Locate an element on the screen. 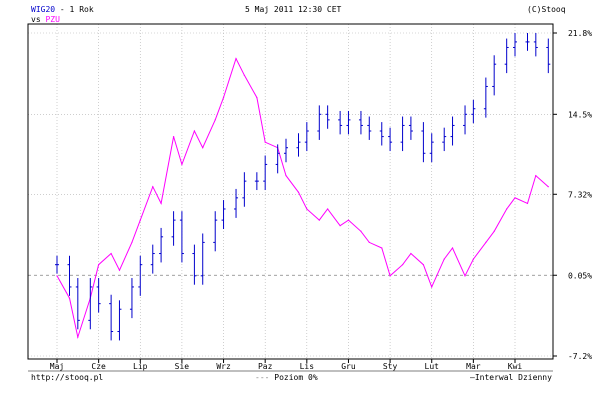 The image size is (606, 404). y-tick-label: 14.5% is located at coordinates (580, 114).